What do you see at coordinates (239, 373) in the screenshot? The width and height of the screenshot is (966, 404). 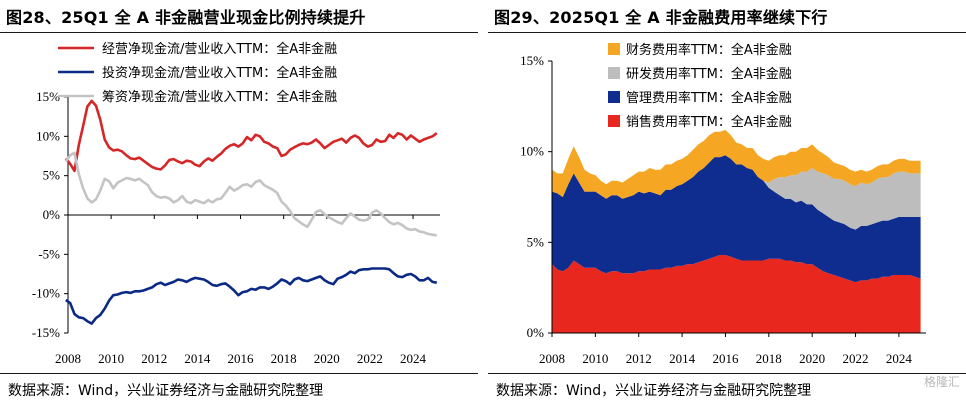 I see `left-bottom-rule` at bounding box center [239, 373].